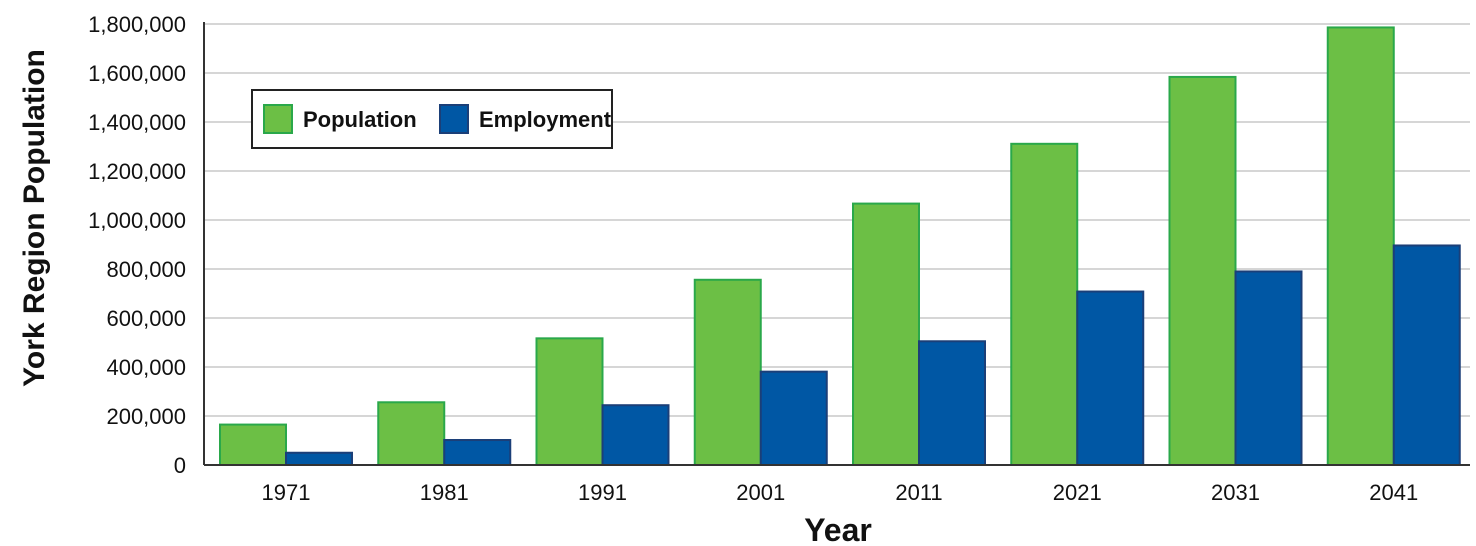  Describe the element at coordinates (34, 218) in the screenshot. I see `y-axis-title: York Region Population` at that location.